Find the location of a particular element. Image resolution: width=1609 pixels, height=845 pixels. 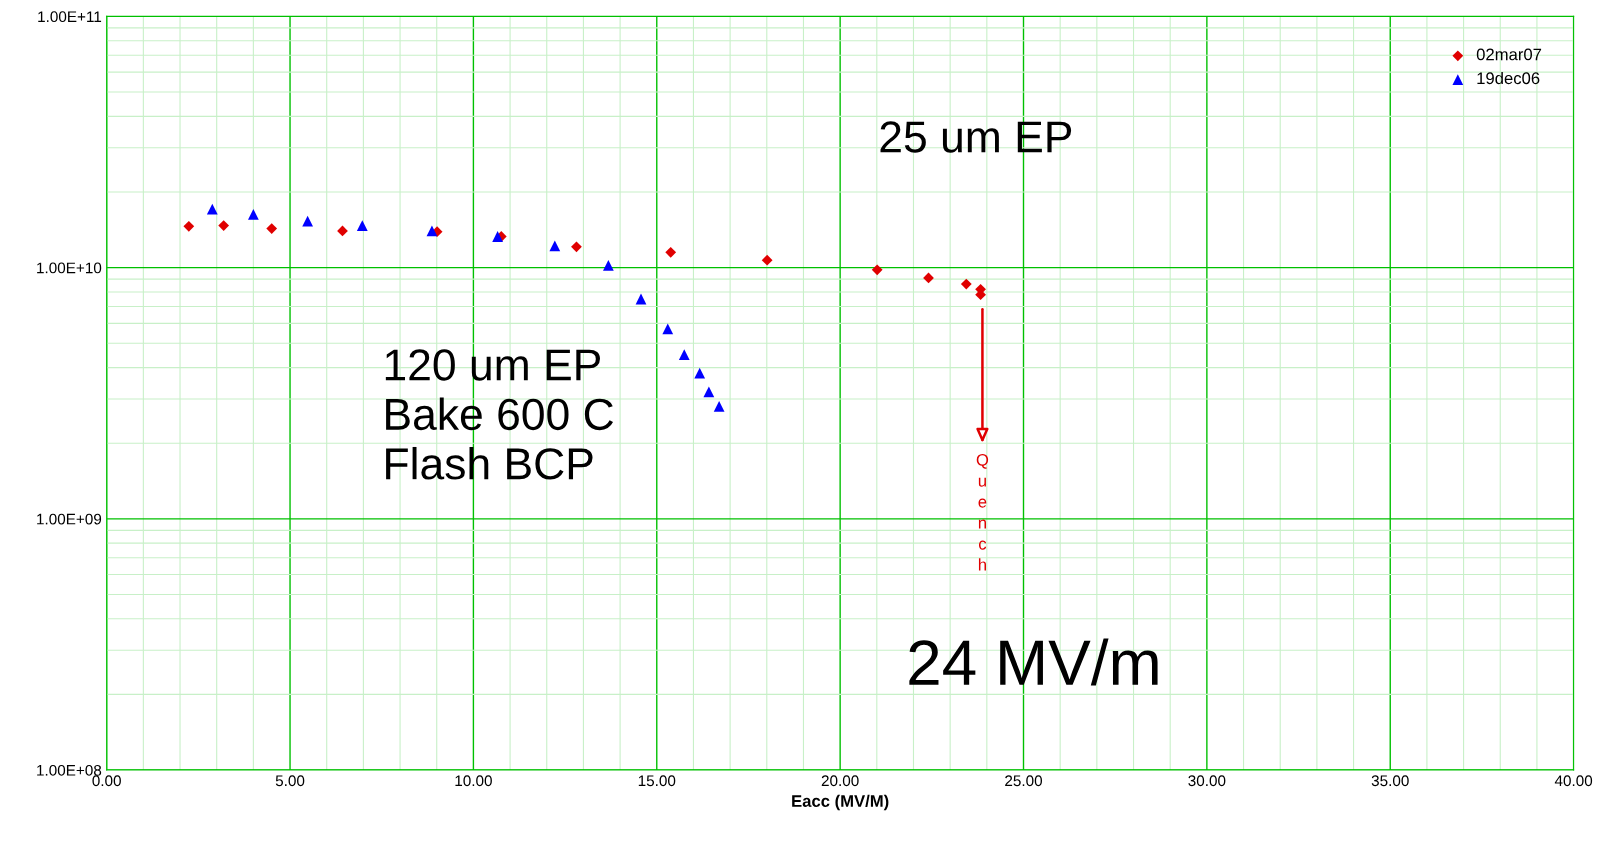

x-tick-label: 10.00 is located at coordinates (473, 781).